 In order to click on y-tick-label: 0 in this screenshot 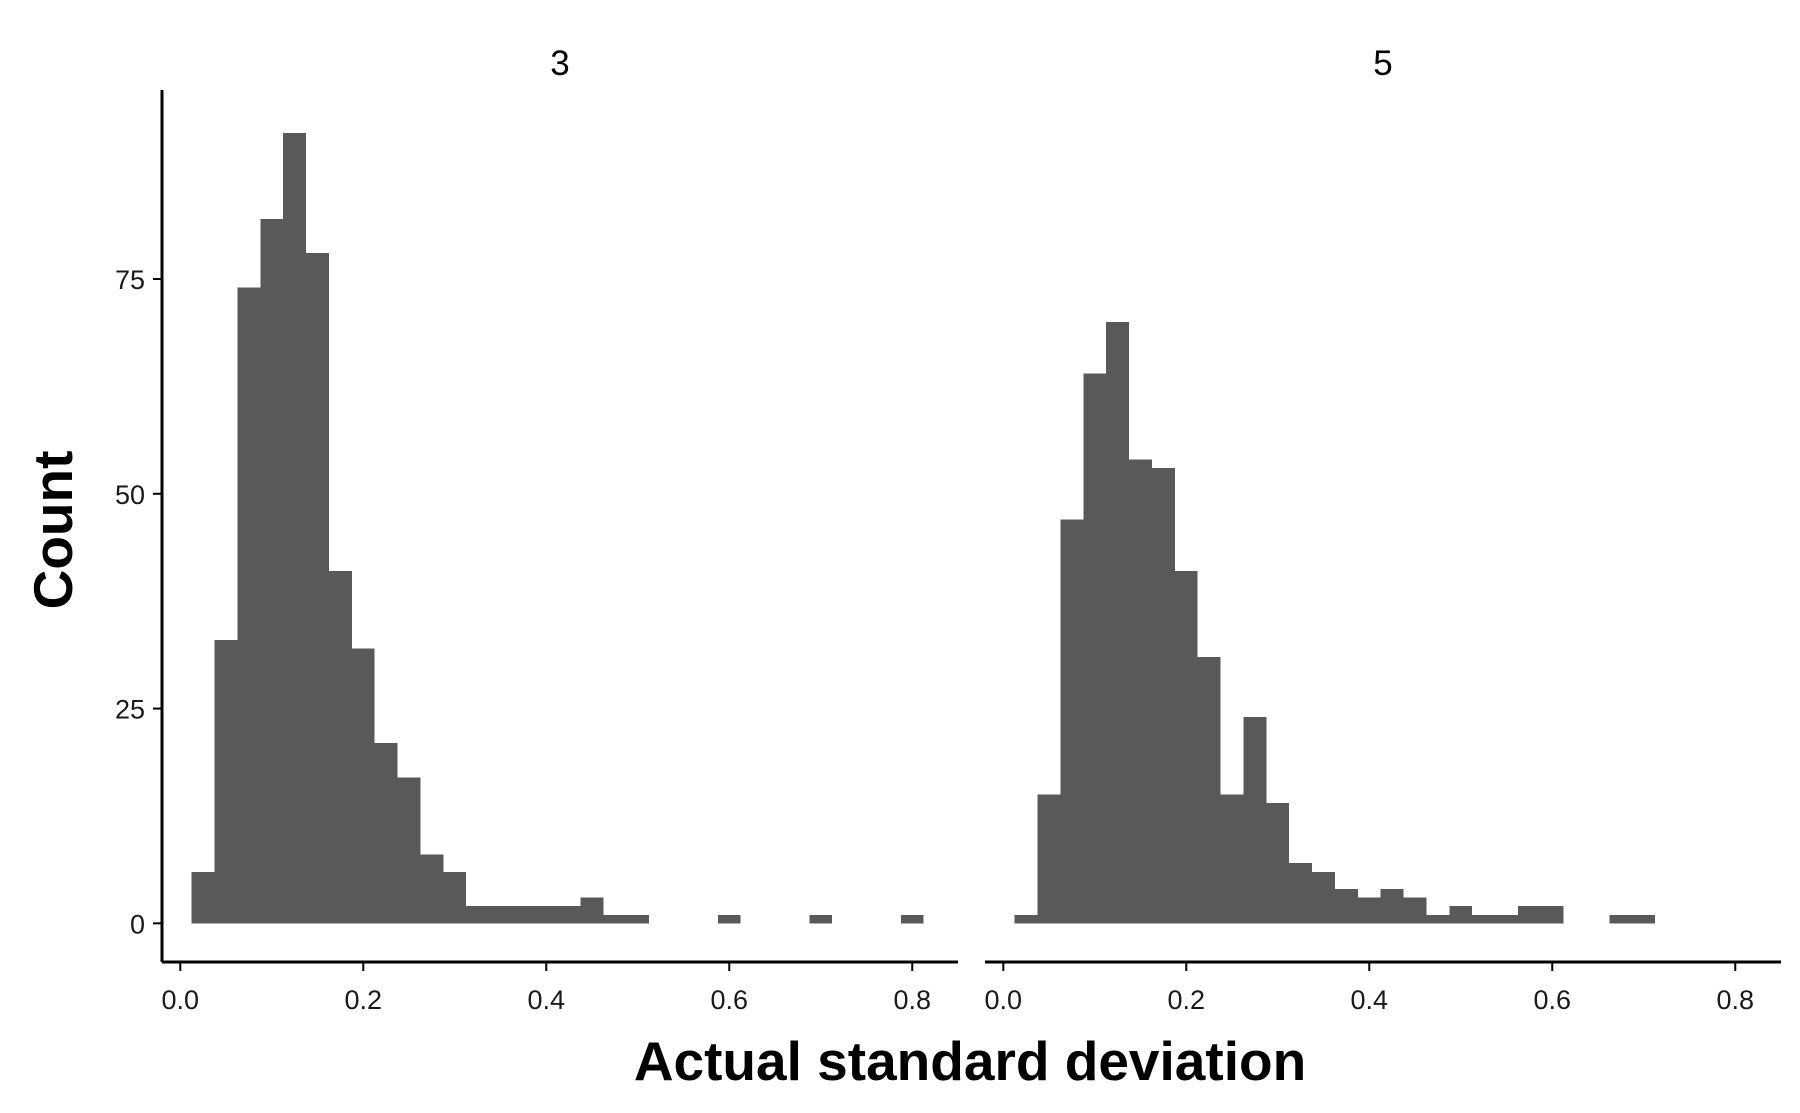, I will do `click(137, 924)`.